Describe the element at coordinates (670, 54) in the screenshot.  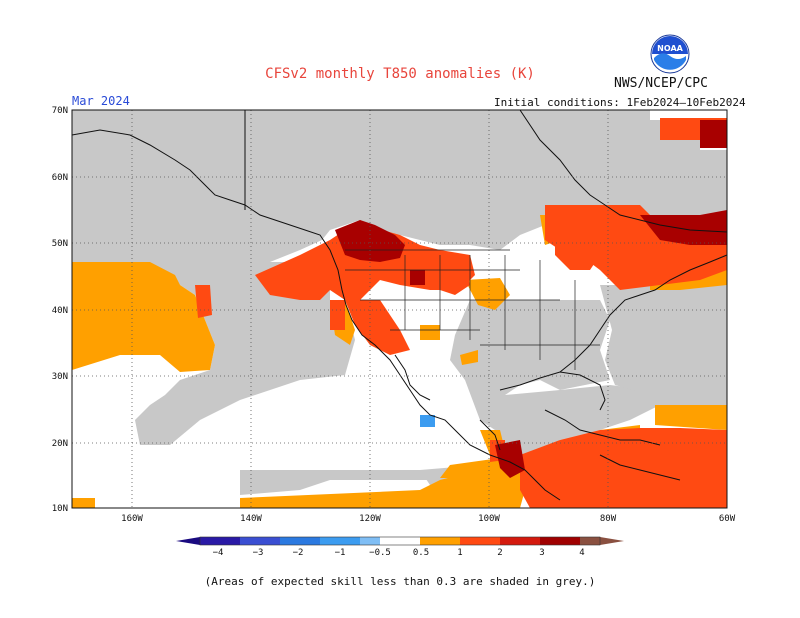
I see `noaa-logo-icon: NOAA` at that location.